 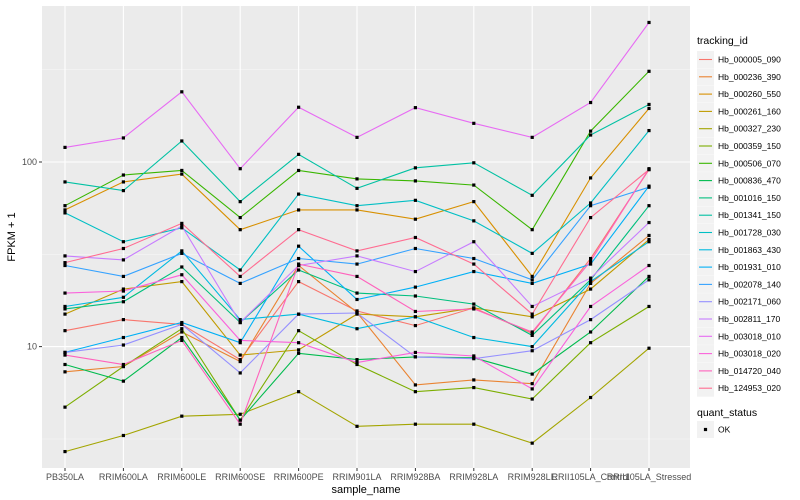 I want to click on x-tick-label: RRIM928BA, so click(x=415, y=477).